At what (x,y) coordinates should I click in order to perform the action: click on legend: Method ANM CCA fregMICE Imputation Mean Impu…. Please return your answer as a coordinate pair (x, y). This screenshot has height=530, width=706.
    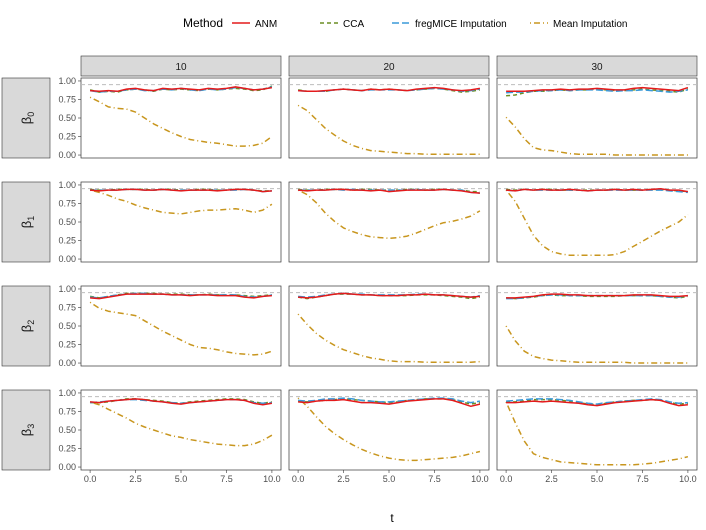
    Looking at the image, I should click on (405, 23).